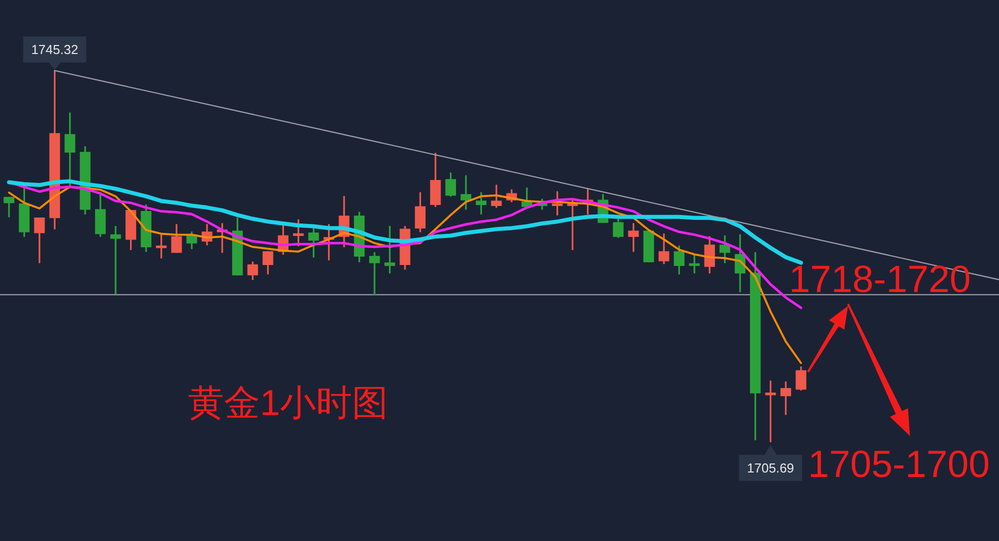  Describe the element at coordinates (288, 402) in the screenshot. I see `annotation: 黄金1小时图` at that location.